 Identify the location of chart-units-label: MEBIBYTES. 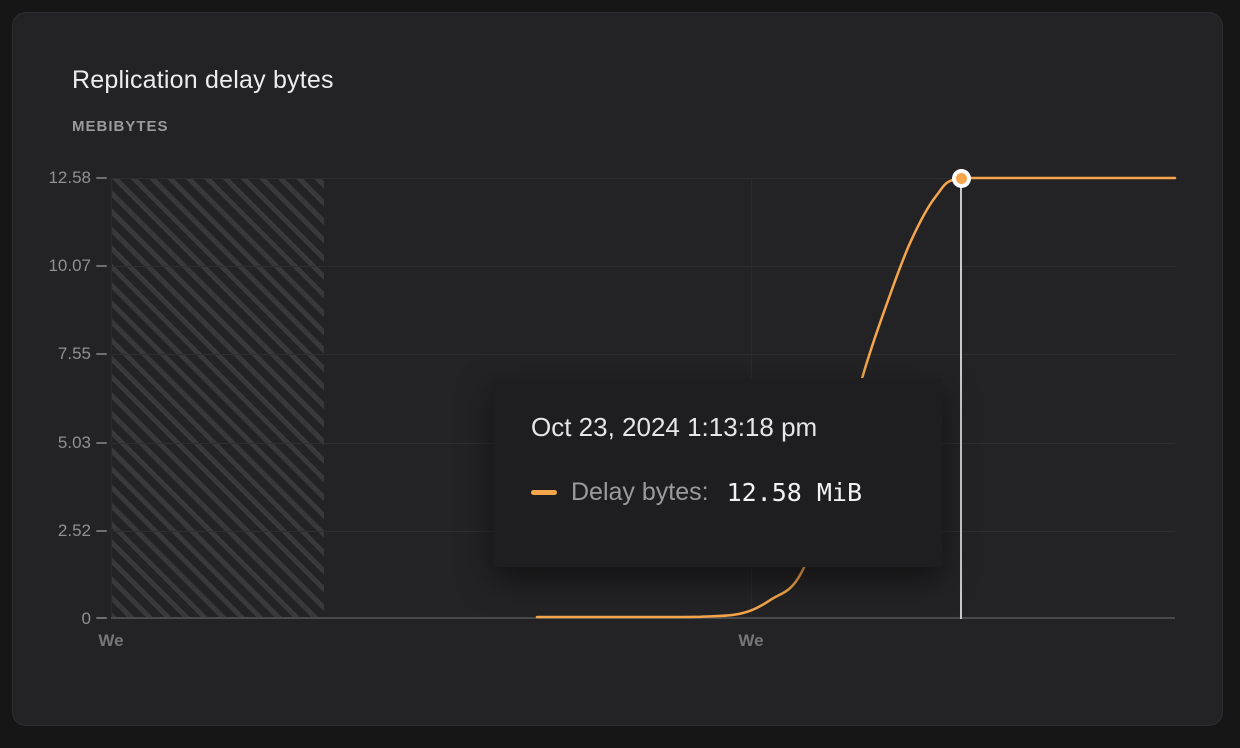
(120, 126).